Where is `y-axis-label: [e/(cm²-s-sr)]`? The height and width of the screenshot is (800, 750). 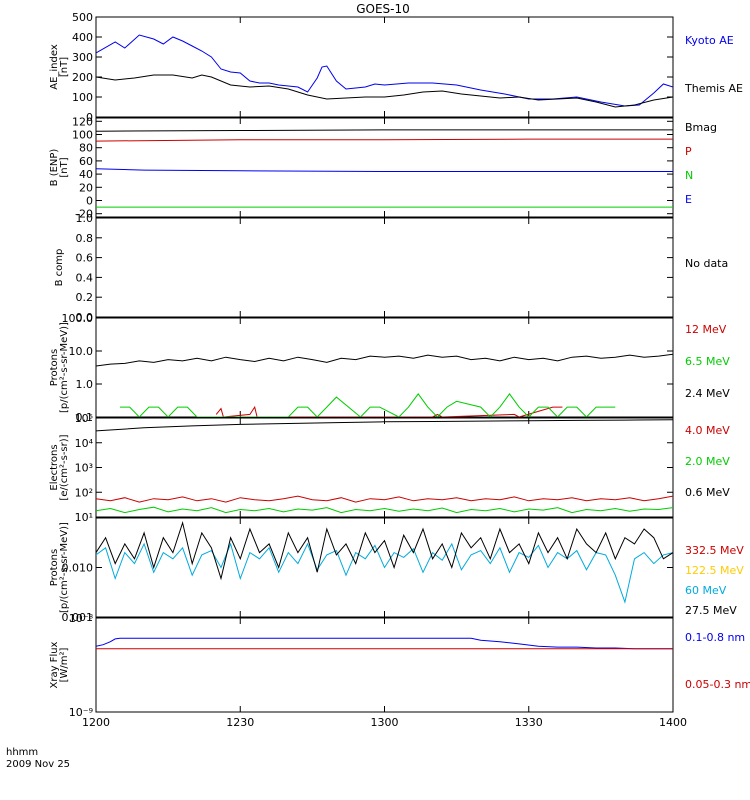 y-axis-label: [e/(cm²-s-sr)] is located at coordinates (64, 467).